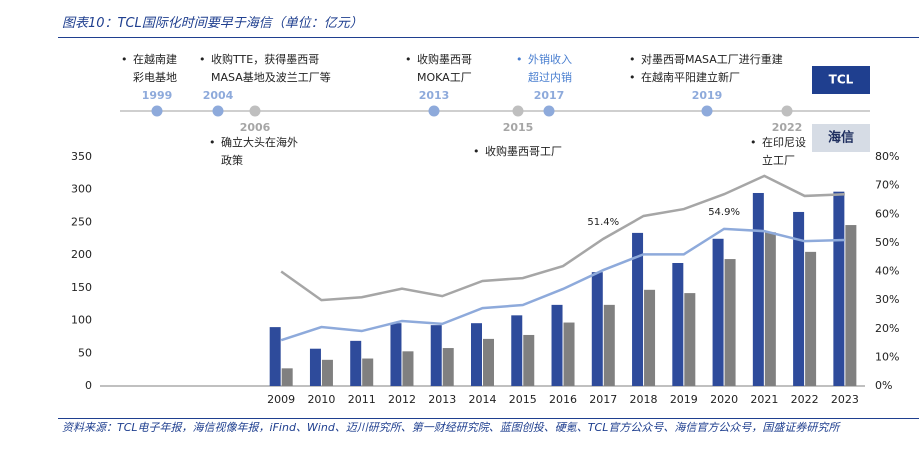  Describe the element at coordinates (442, 399) in the screenshot. I see `x-tick-label: 2013` at that location.